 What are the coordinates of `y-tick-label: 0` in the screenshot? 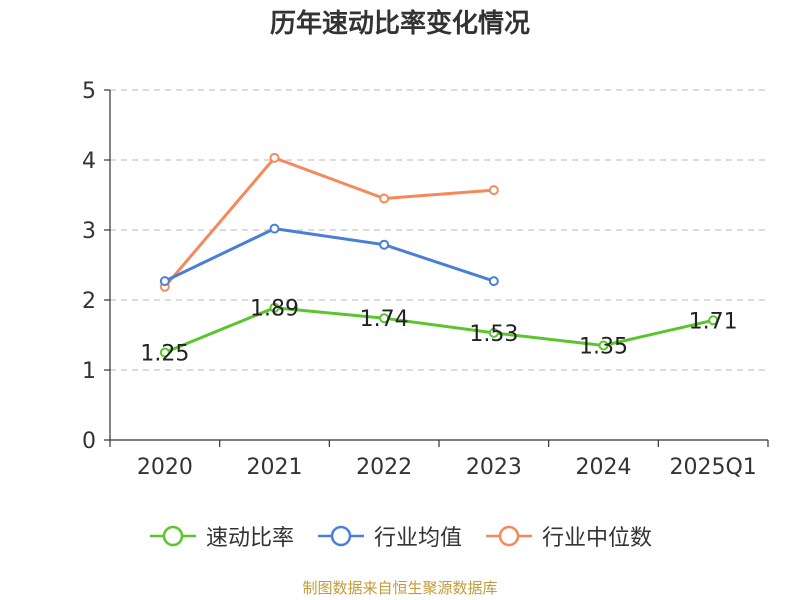 It's located at (89, 441).